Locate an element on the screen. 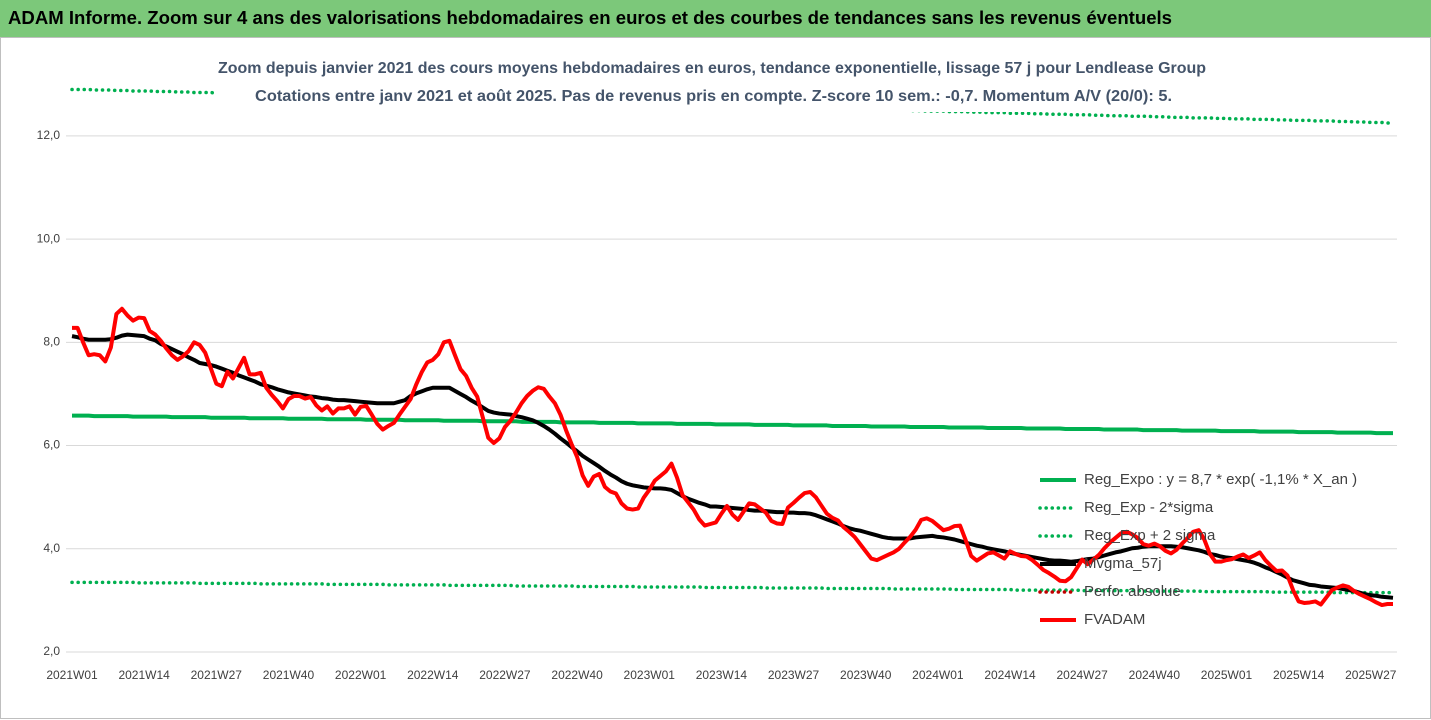 The width and height of the screenshot is (1431, 720). x-tick-label: 2021W01 is located at coordinates (72, 675).